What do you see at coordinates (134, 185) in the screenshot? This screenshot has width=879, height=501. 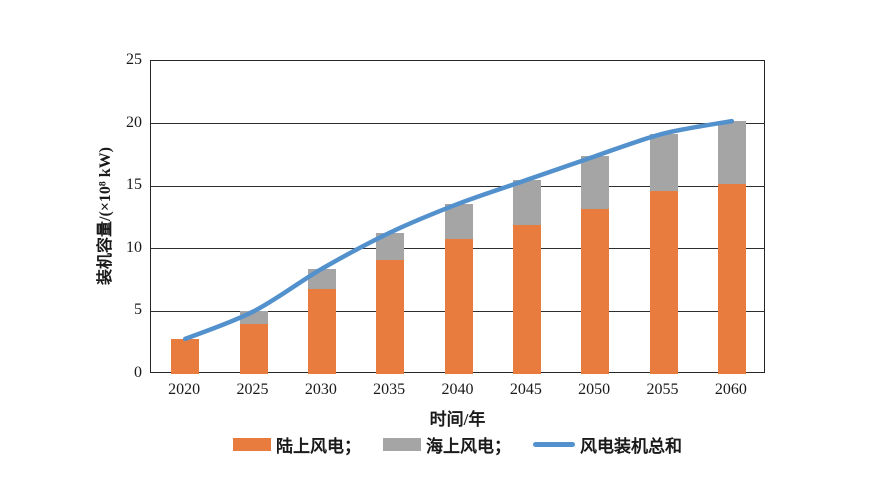 I see `y-tick-label: 15` at bounding box center [134, 185].